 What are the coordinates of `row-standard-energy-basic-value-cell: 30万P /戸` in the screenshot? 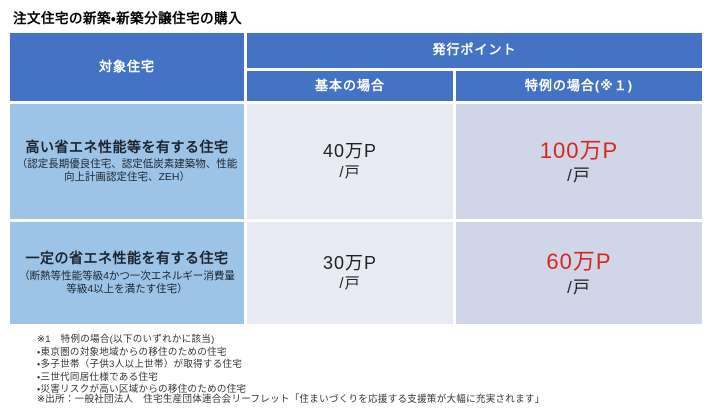 It's located at (350, 273).